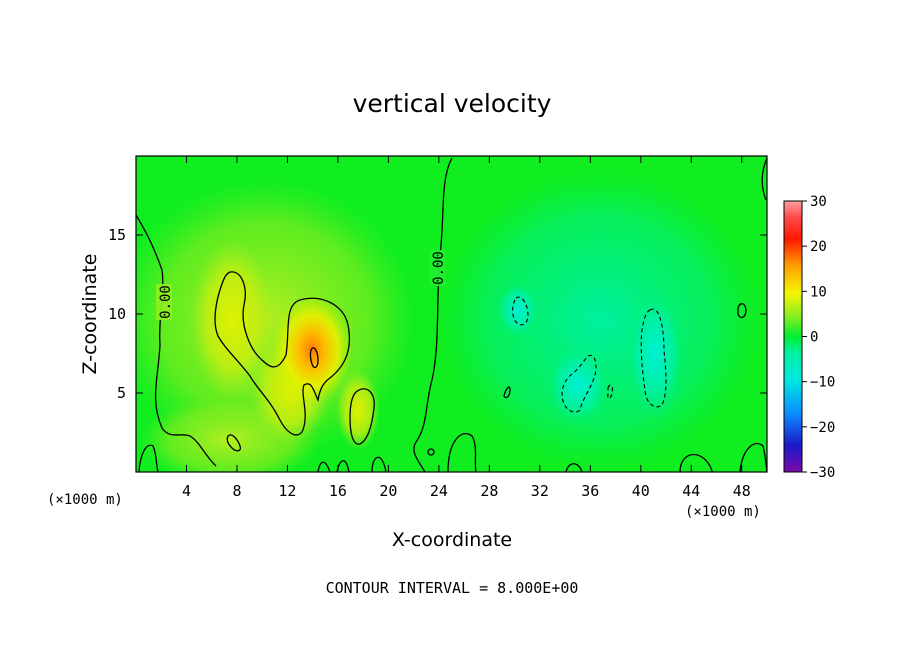  What do you see at coordinates (236, 491) in the screenshot?
I see `x-tick-label: 8` at bounding box center [236, 491].